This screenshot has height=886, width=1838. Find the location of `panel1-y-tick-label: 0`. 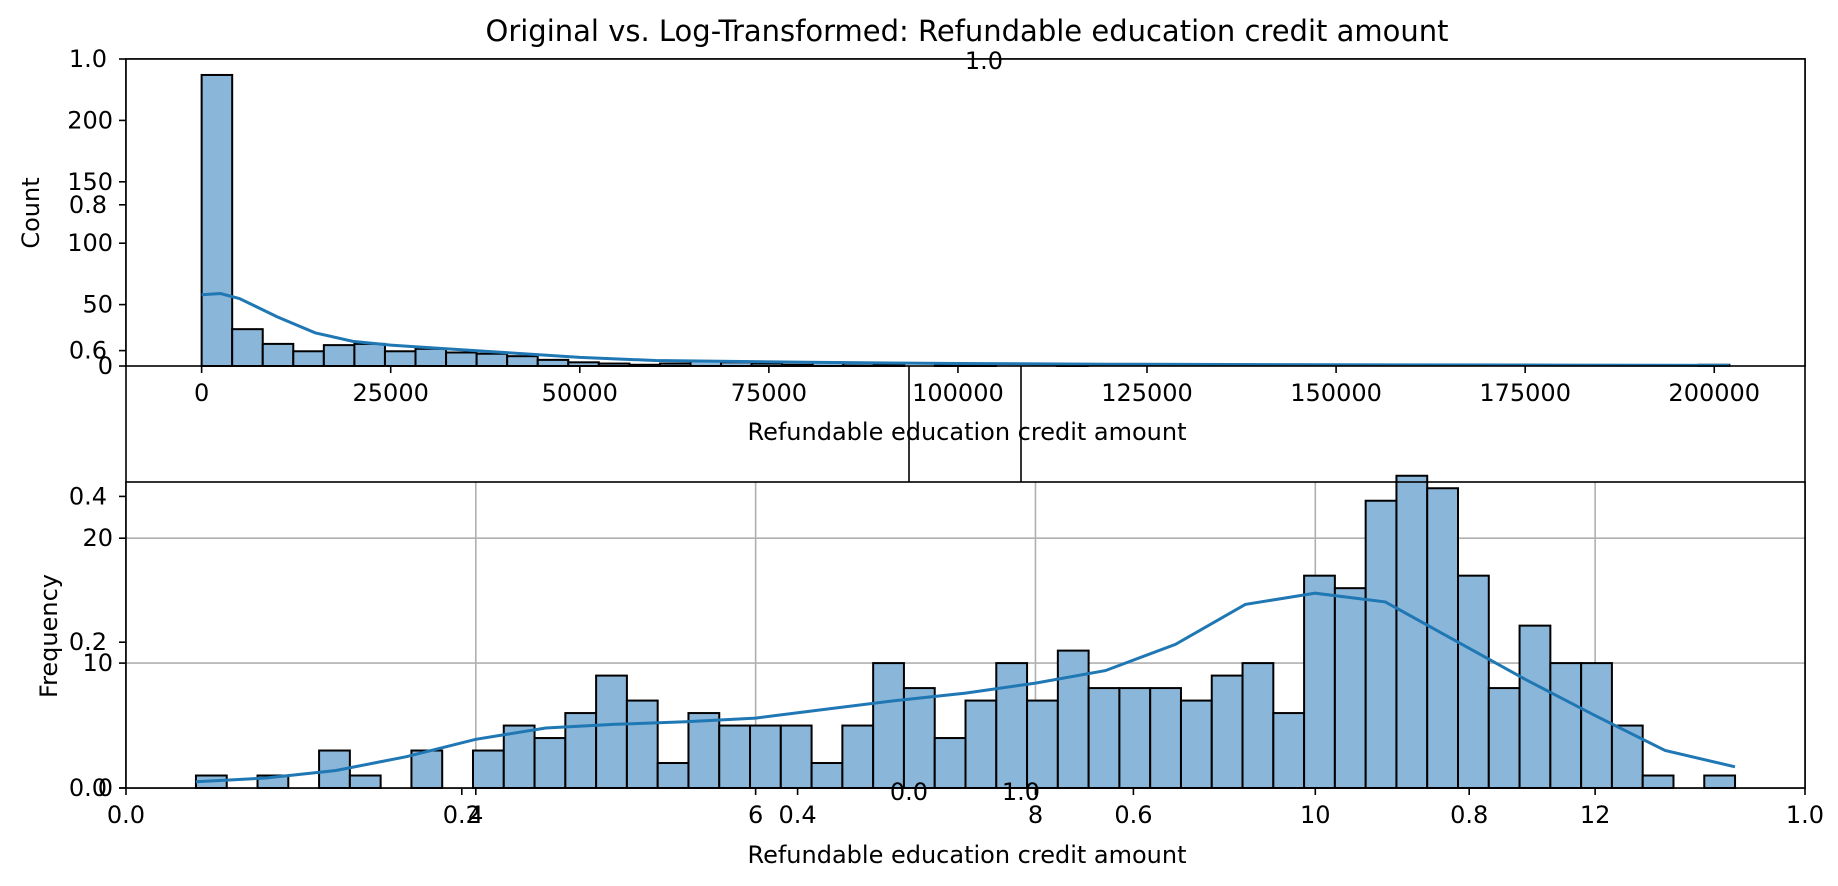

panel1-y-tick-label: 0 is located at coordinates (105, 366).